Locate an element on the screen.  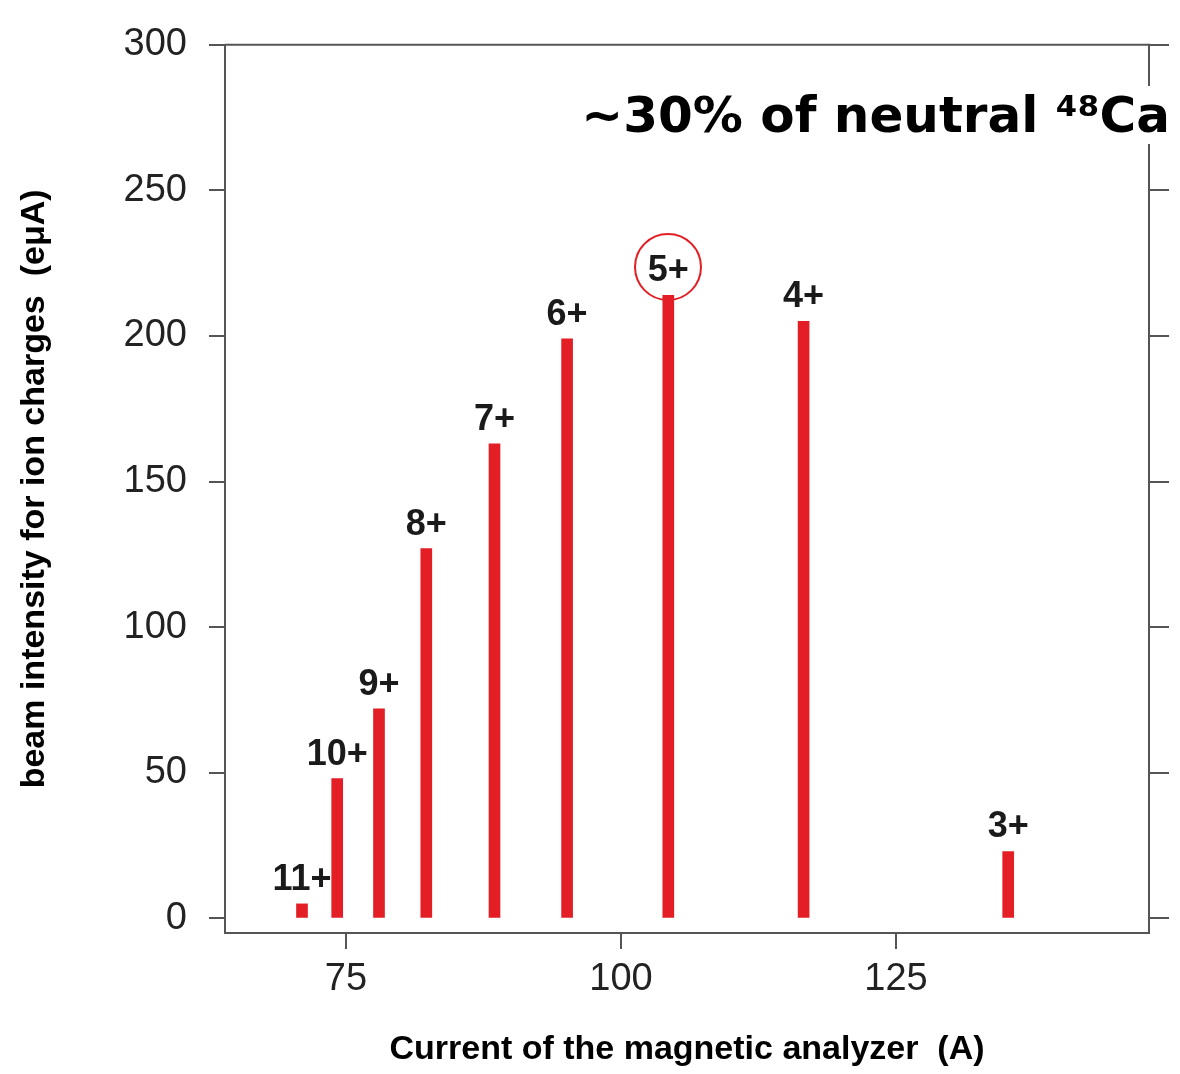
annotation: ~30% of neutral ⁴⁸Ca is located at coordinates (875, 115).